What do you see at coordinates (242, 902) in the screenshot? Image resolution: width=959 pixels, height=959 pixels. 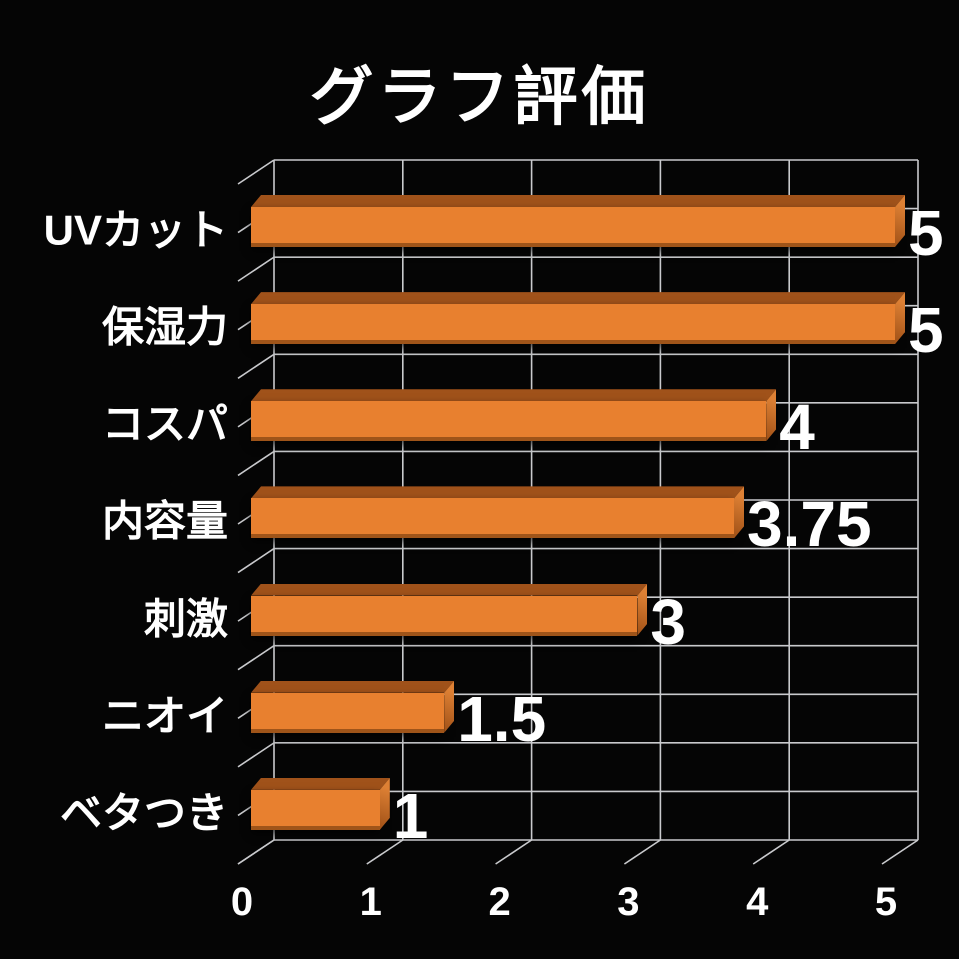 I see `x-tick-label: 0` at bounding box center [242, 902].